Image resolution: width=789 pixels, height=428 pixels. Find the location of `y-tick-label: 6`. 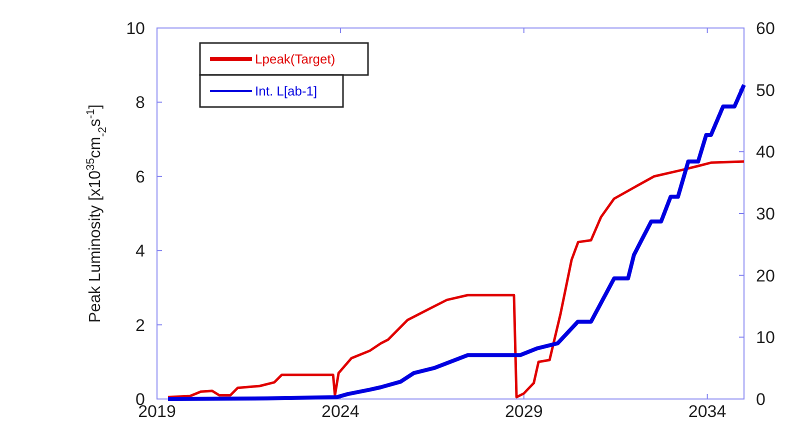

y-tick-label: 6 is located at coordinates (140, 176).